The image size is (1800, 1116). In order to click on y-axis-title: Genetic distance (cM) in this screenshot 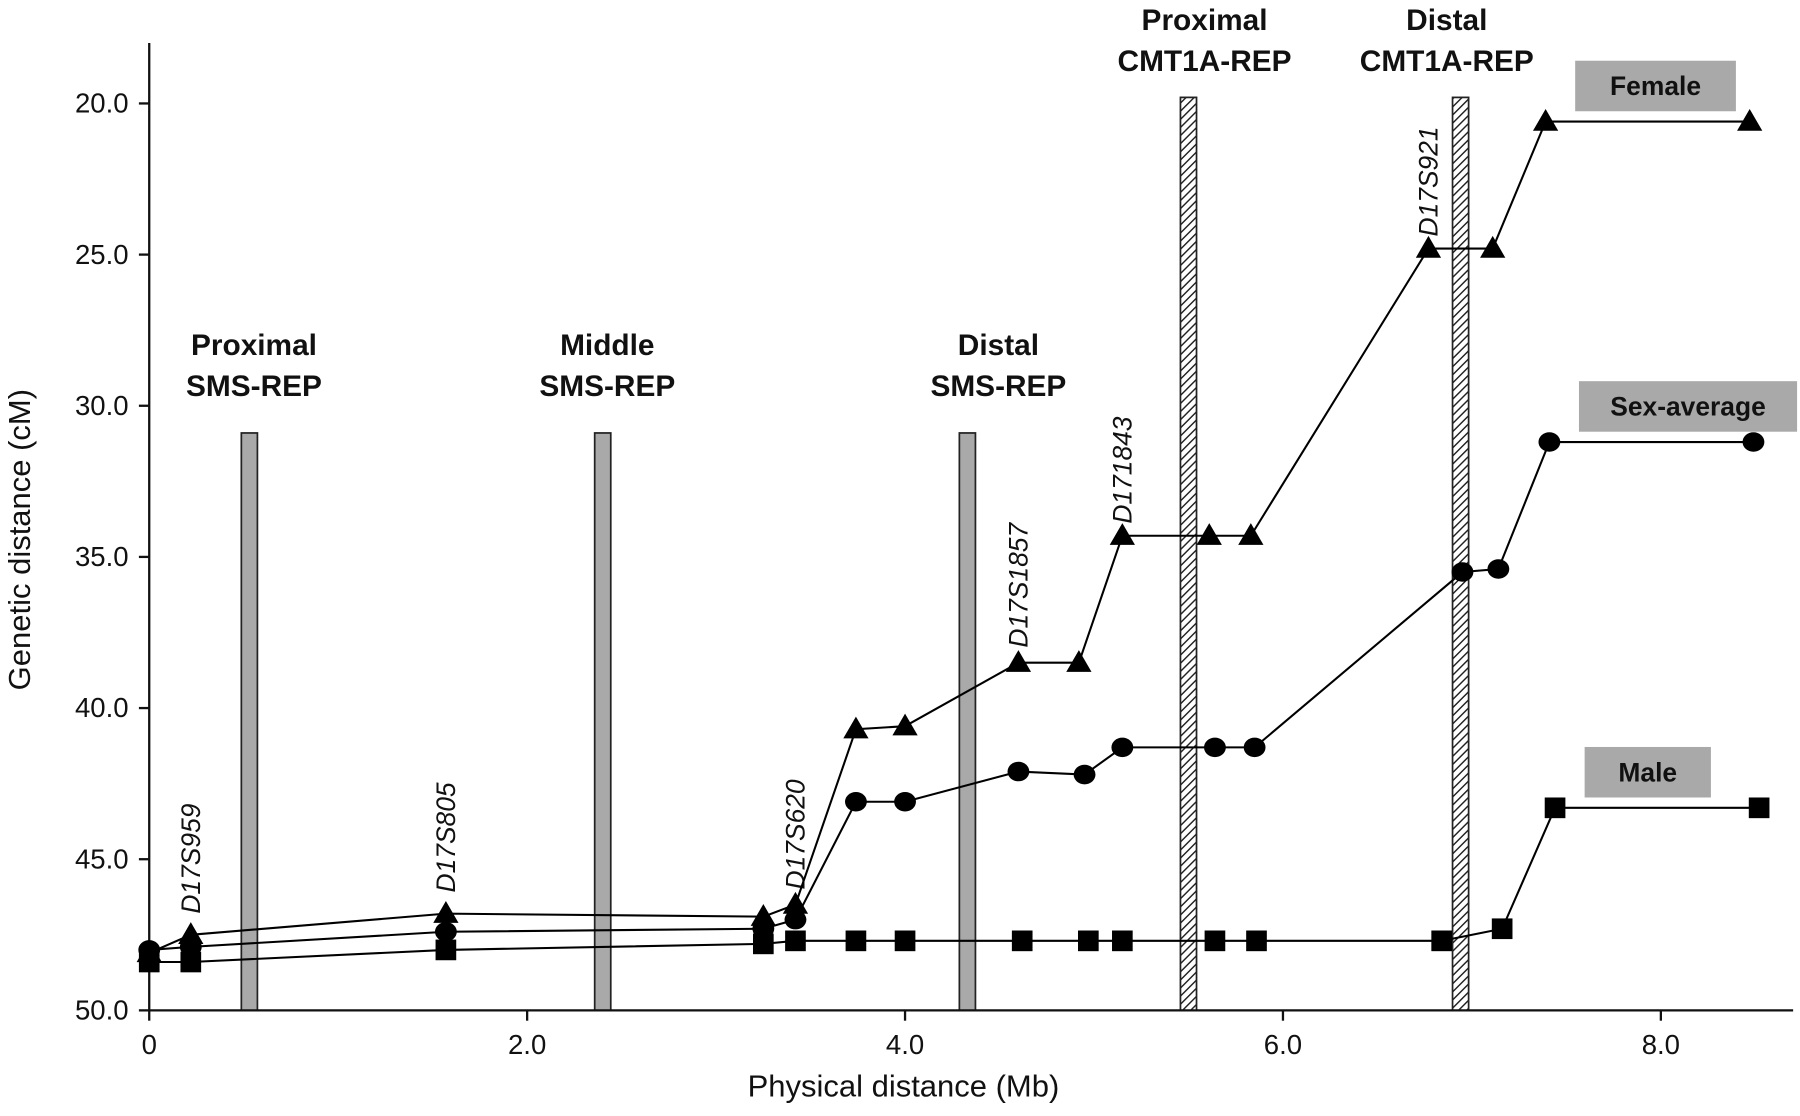, I will do `click(19, 539)`.